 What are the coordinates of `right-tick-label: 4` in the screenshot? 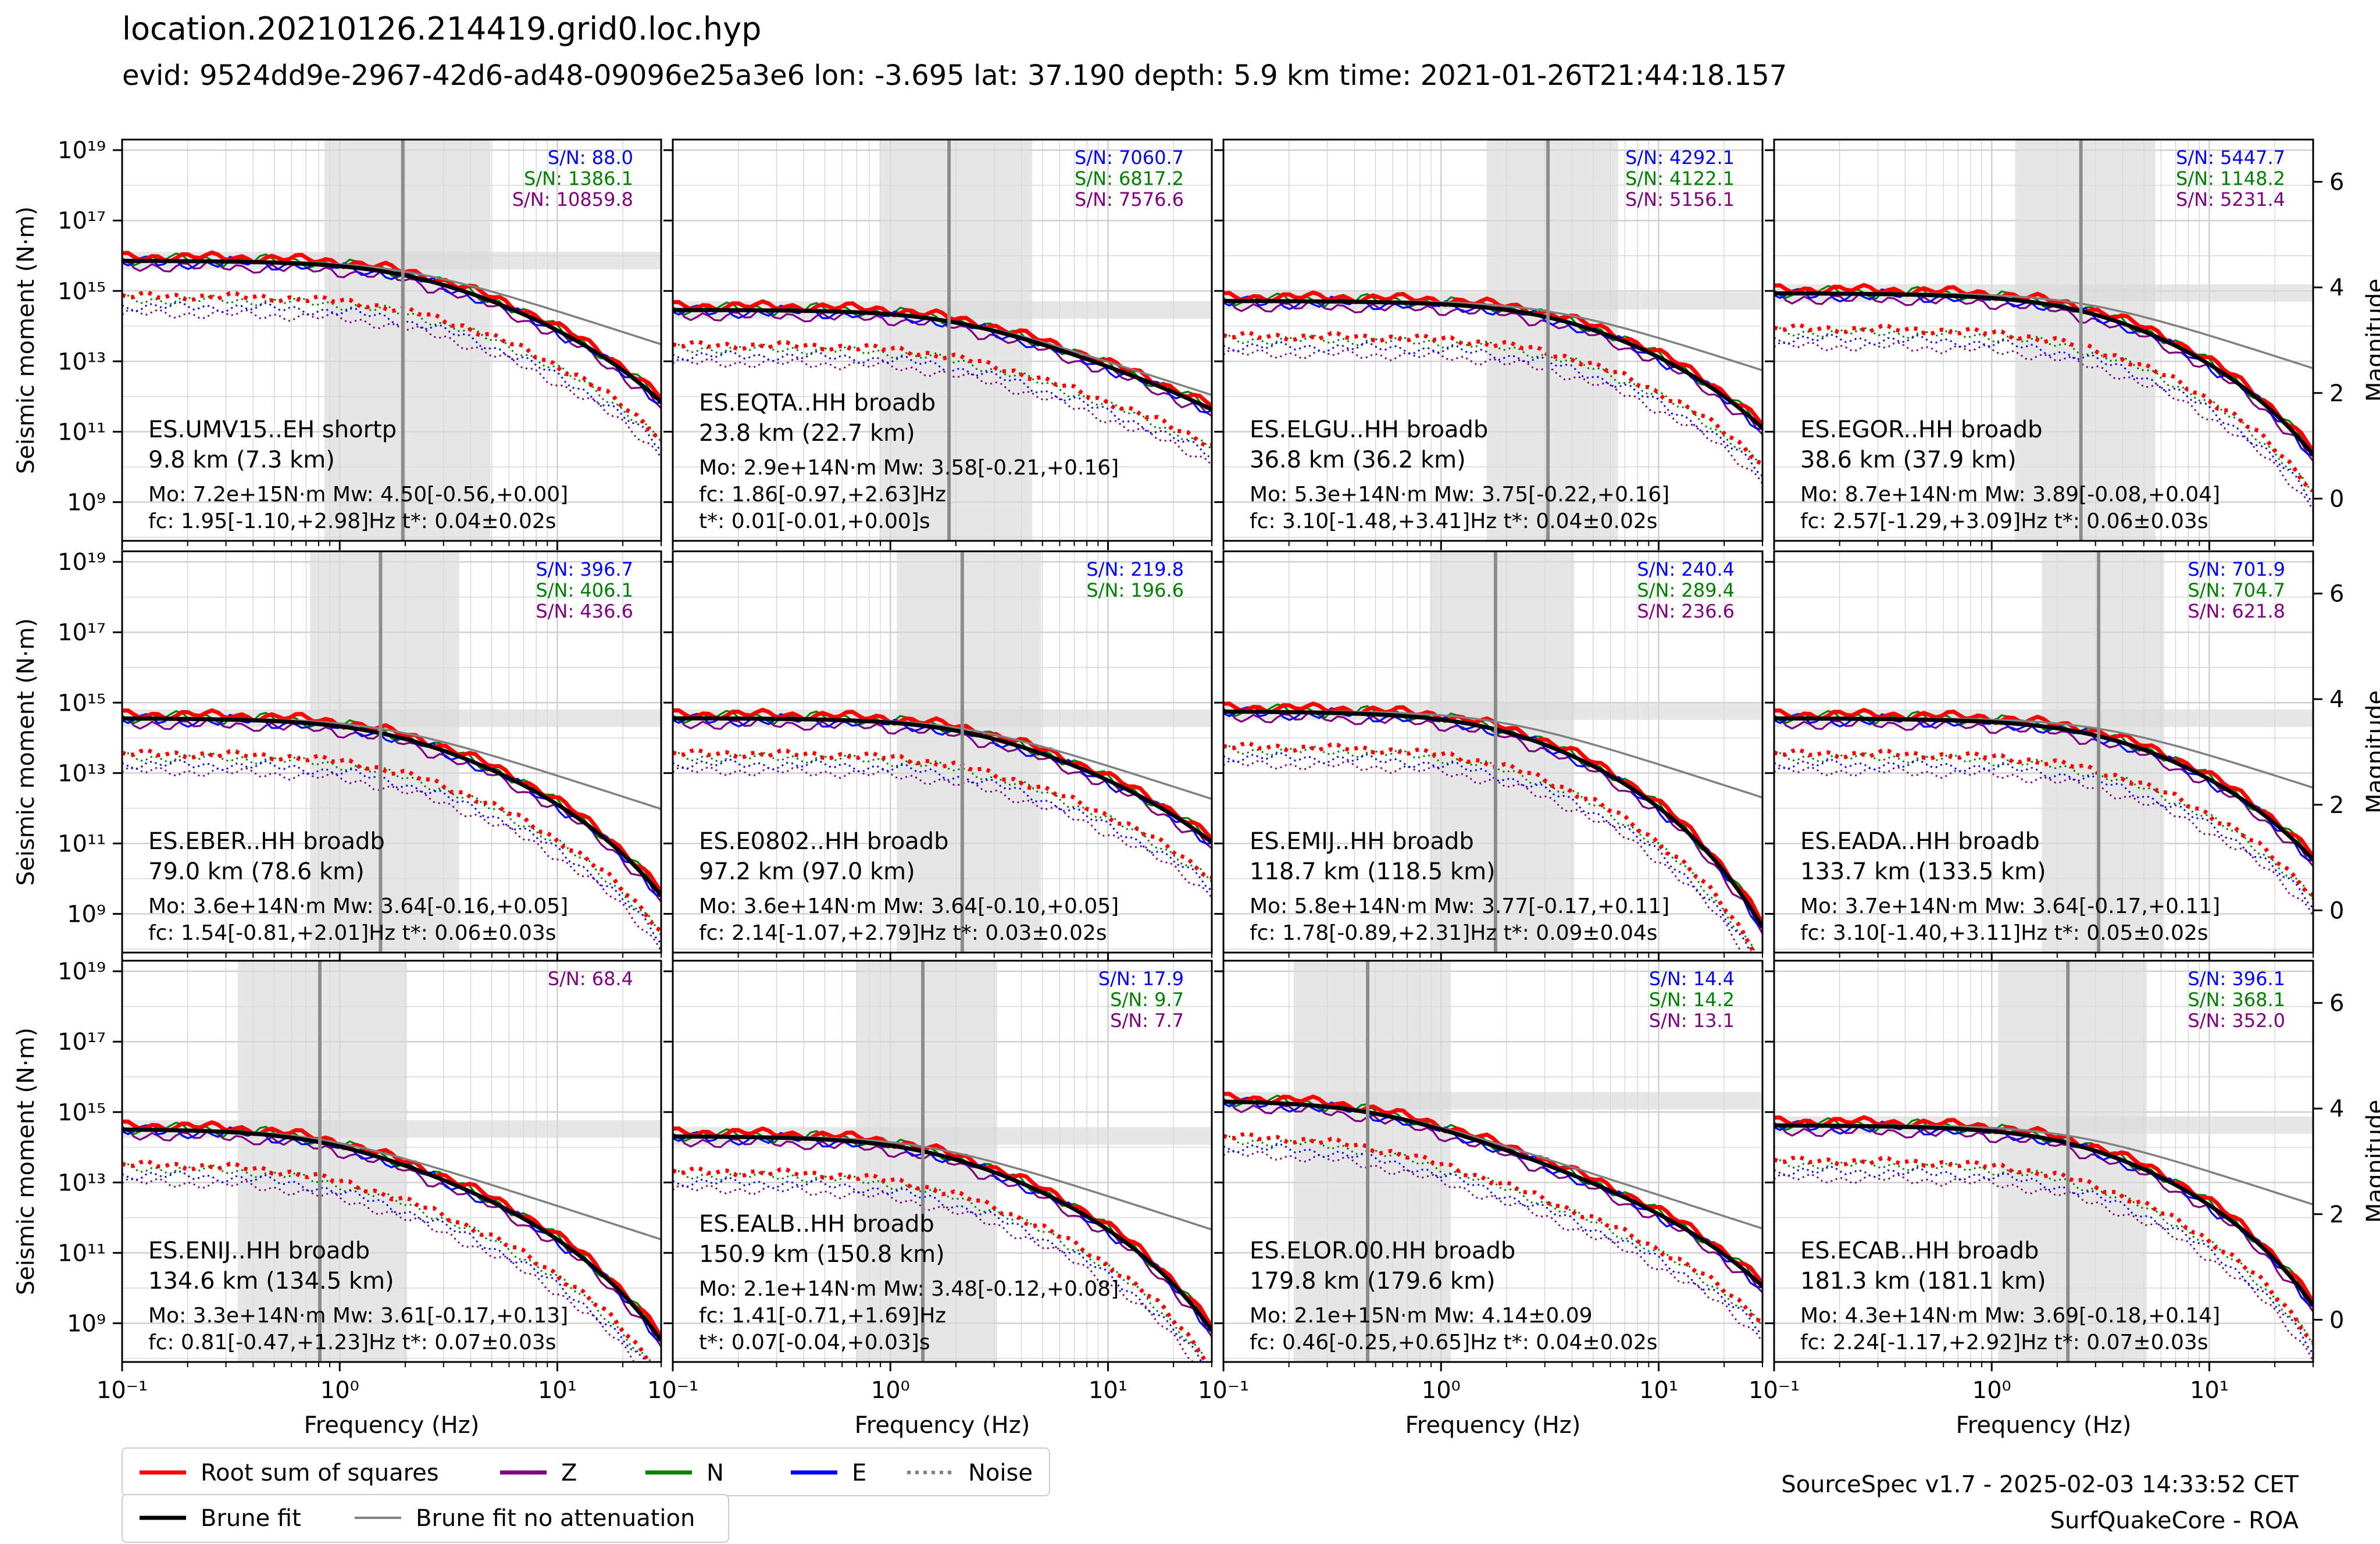 It's located at (2336, 1109).